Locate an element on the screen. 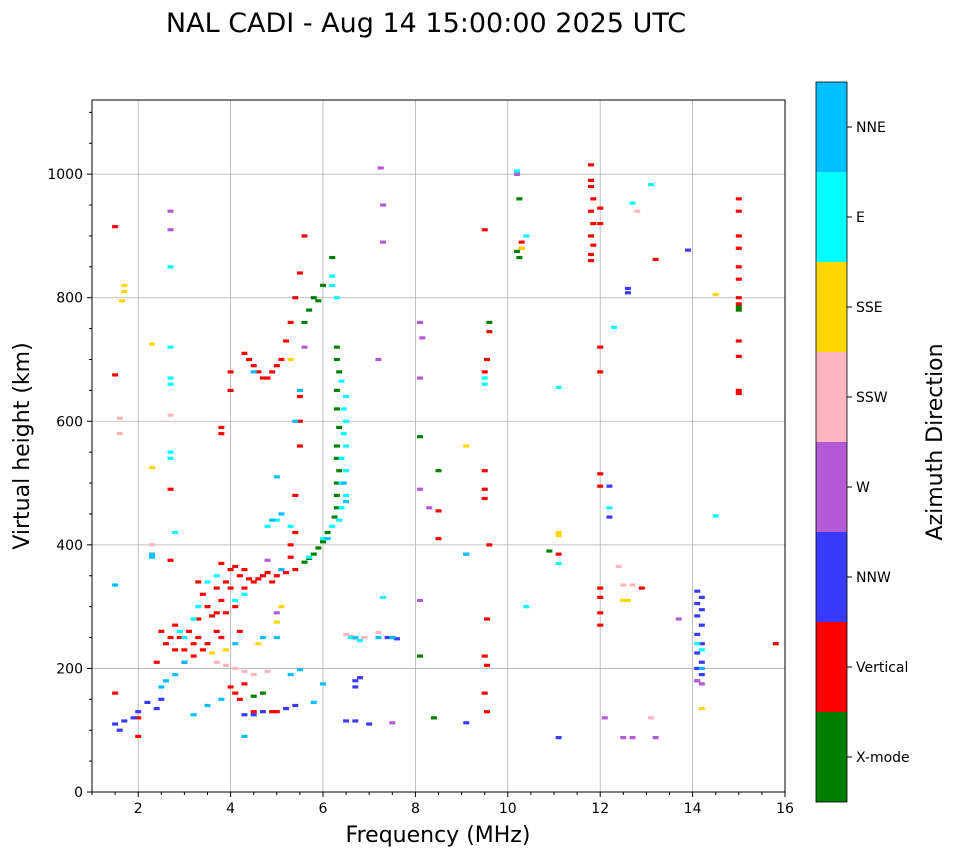 Image resolution: width=958 pixels, height=857 pixels. colorbar-label: Vertical is located at coordinates (882, 668).